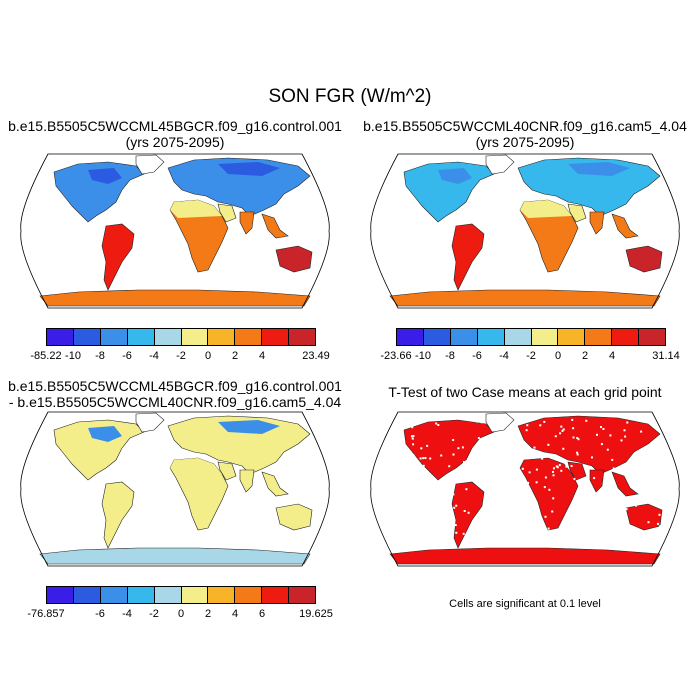  I want to click on figure-title: SON FGR (W/m^2), so click(350, 96).